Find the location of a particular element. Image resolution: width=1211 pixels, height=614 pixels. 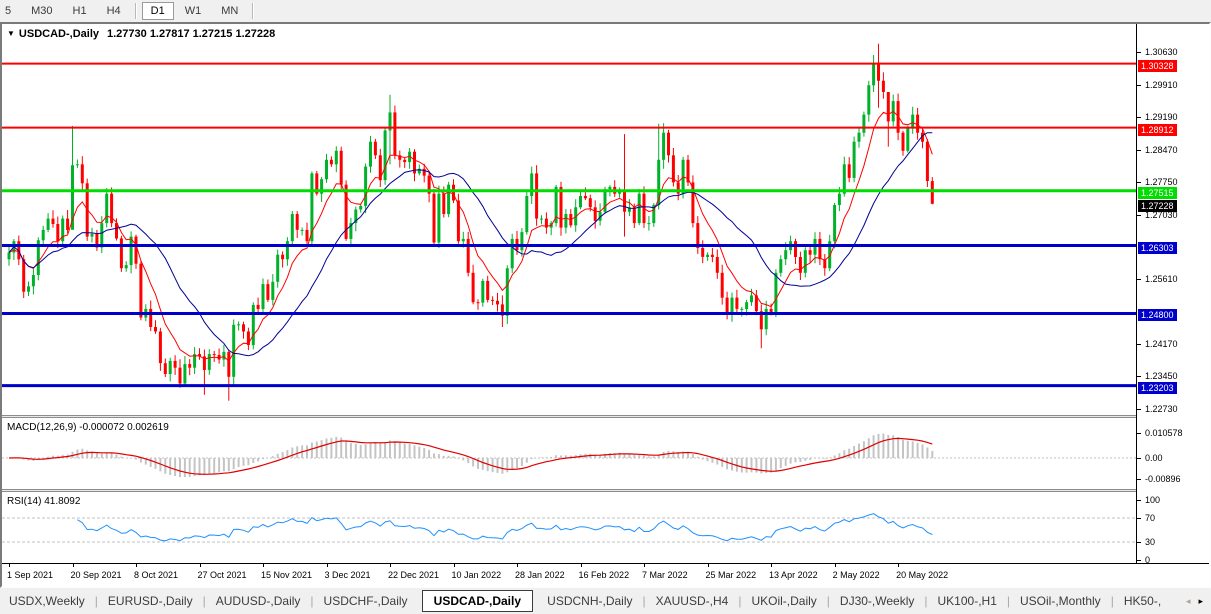

chart-symbol-label: USDCAD-,Daily is located at coordinates (58, 34).